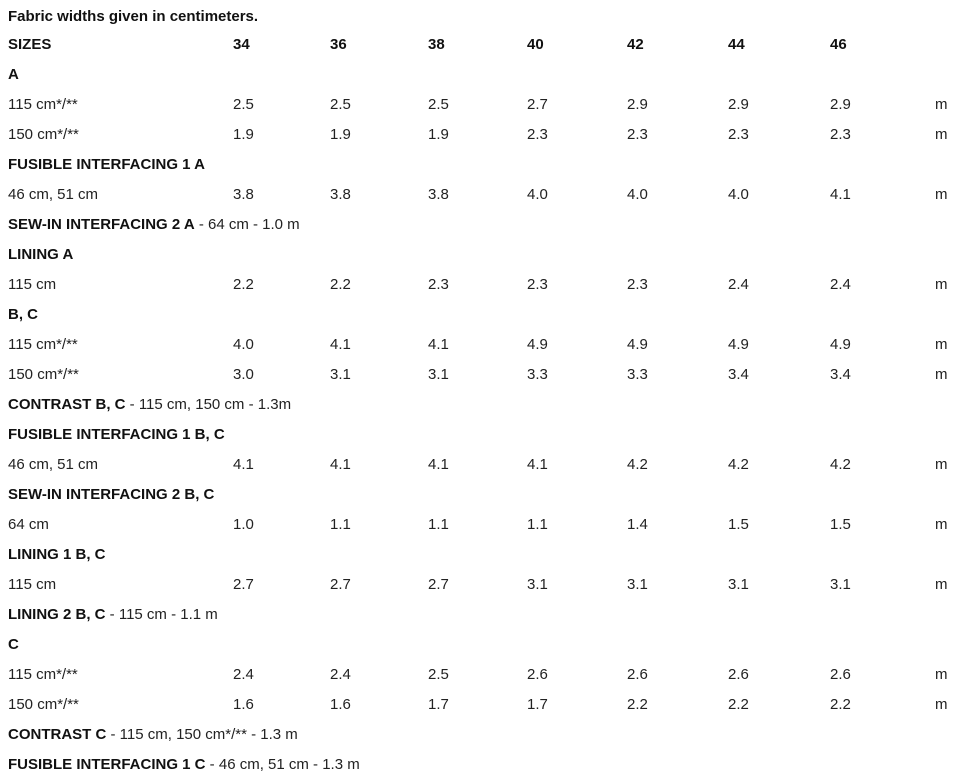  I want to click on yardage-value: 1.4, so click(637, 524).